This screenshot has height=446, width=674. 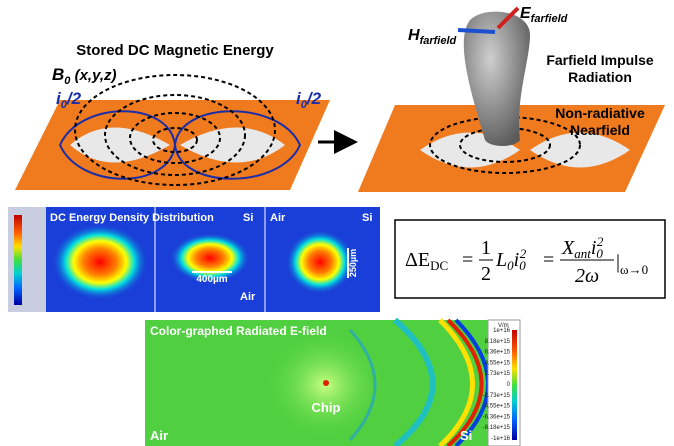 I want to click on colorbar-label: -6.36e+15, so click(x=497, y=417).